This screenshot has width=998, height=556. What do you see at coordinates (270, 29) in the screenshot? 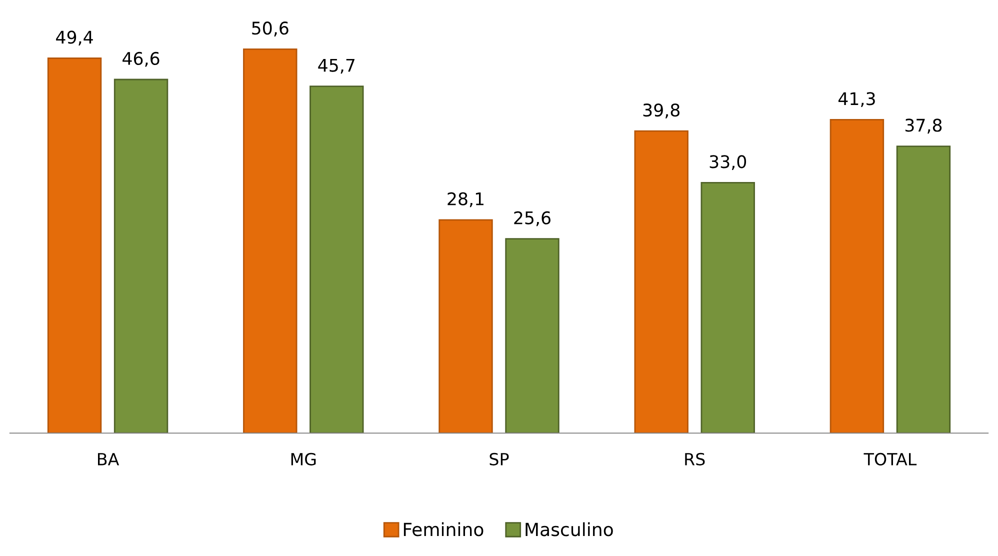
I see `data-label: 50,6` at bounding box center [270, 29].